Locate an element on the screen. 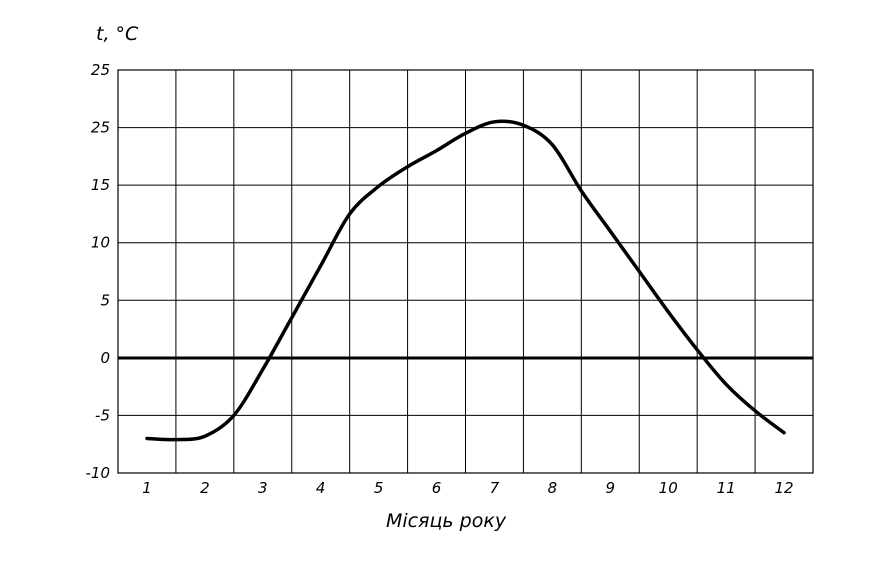  x-tick-label: 12 is located at coordinates (783, 488).